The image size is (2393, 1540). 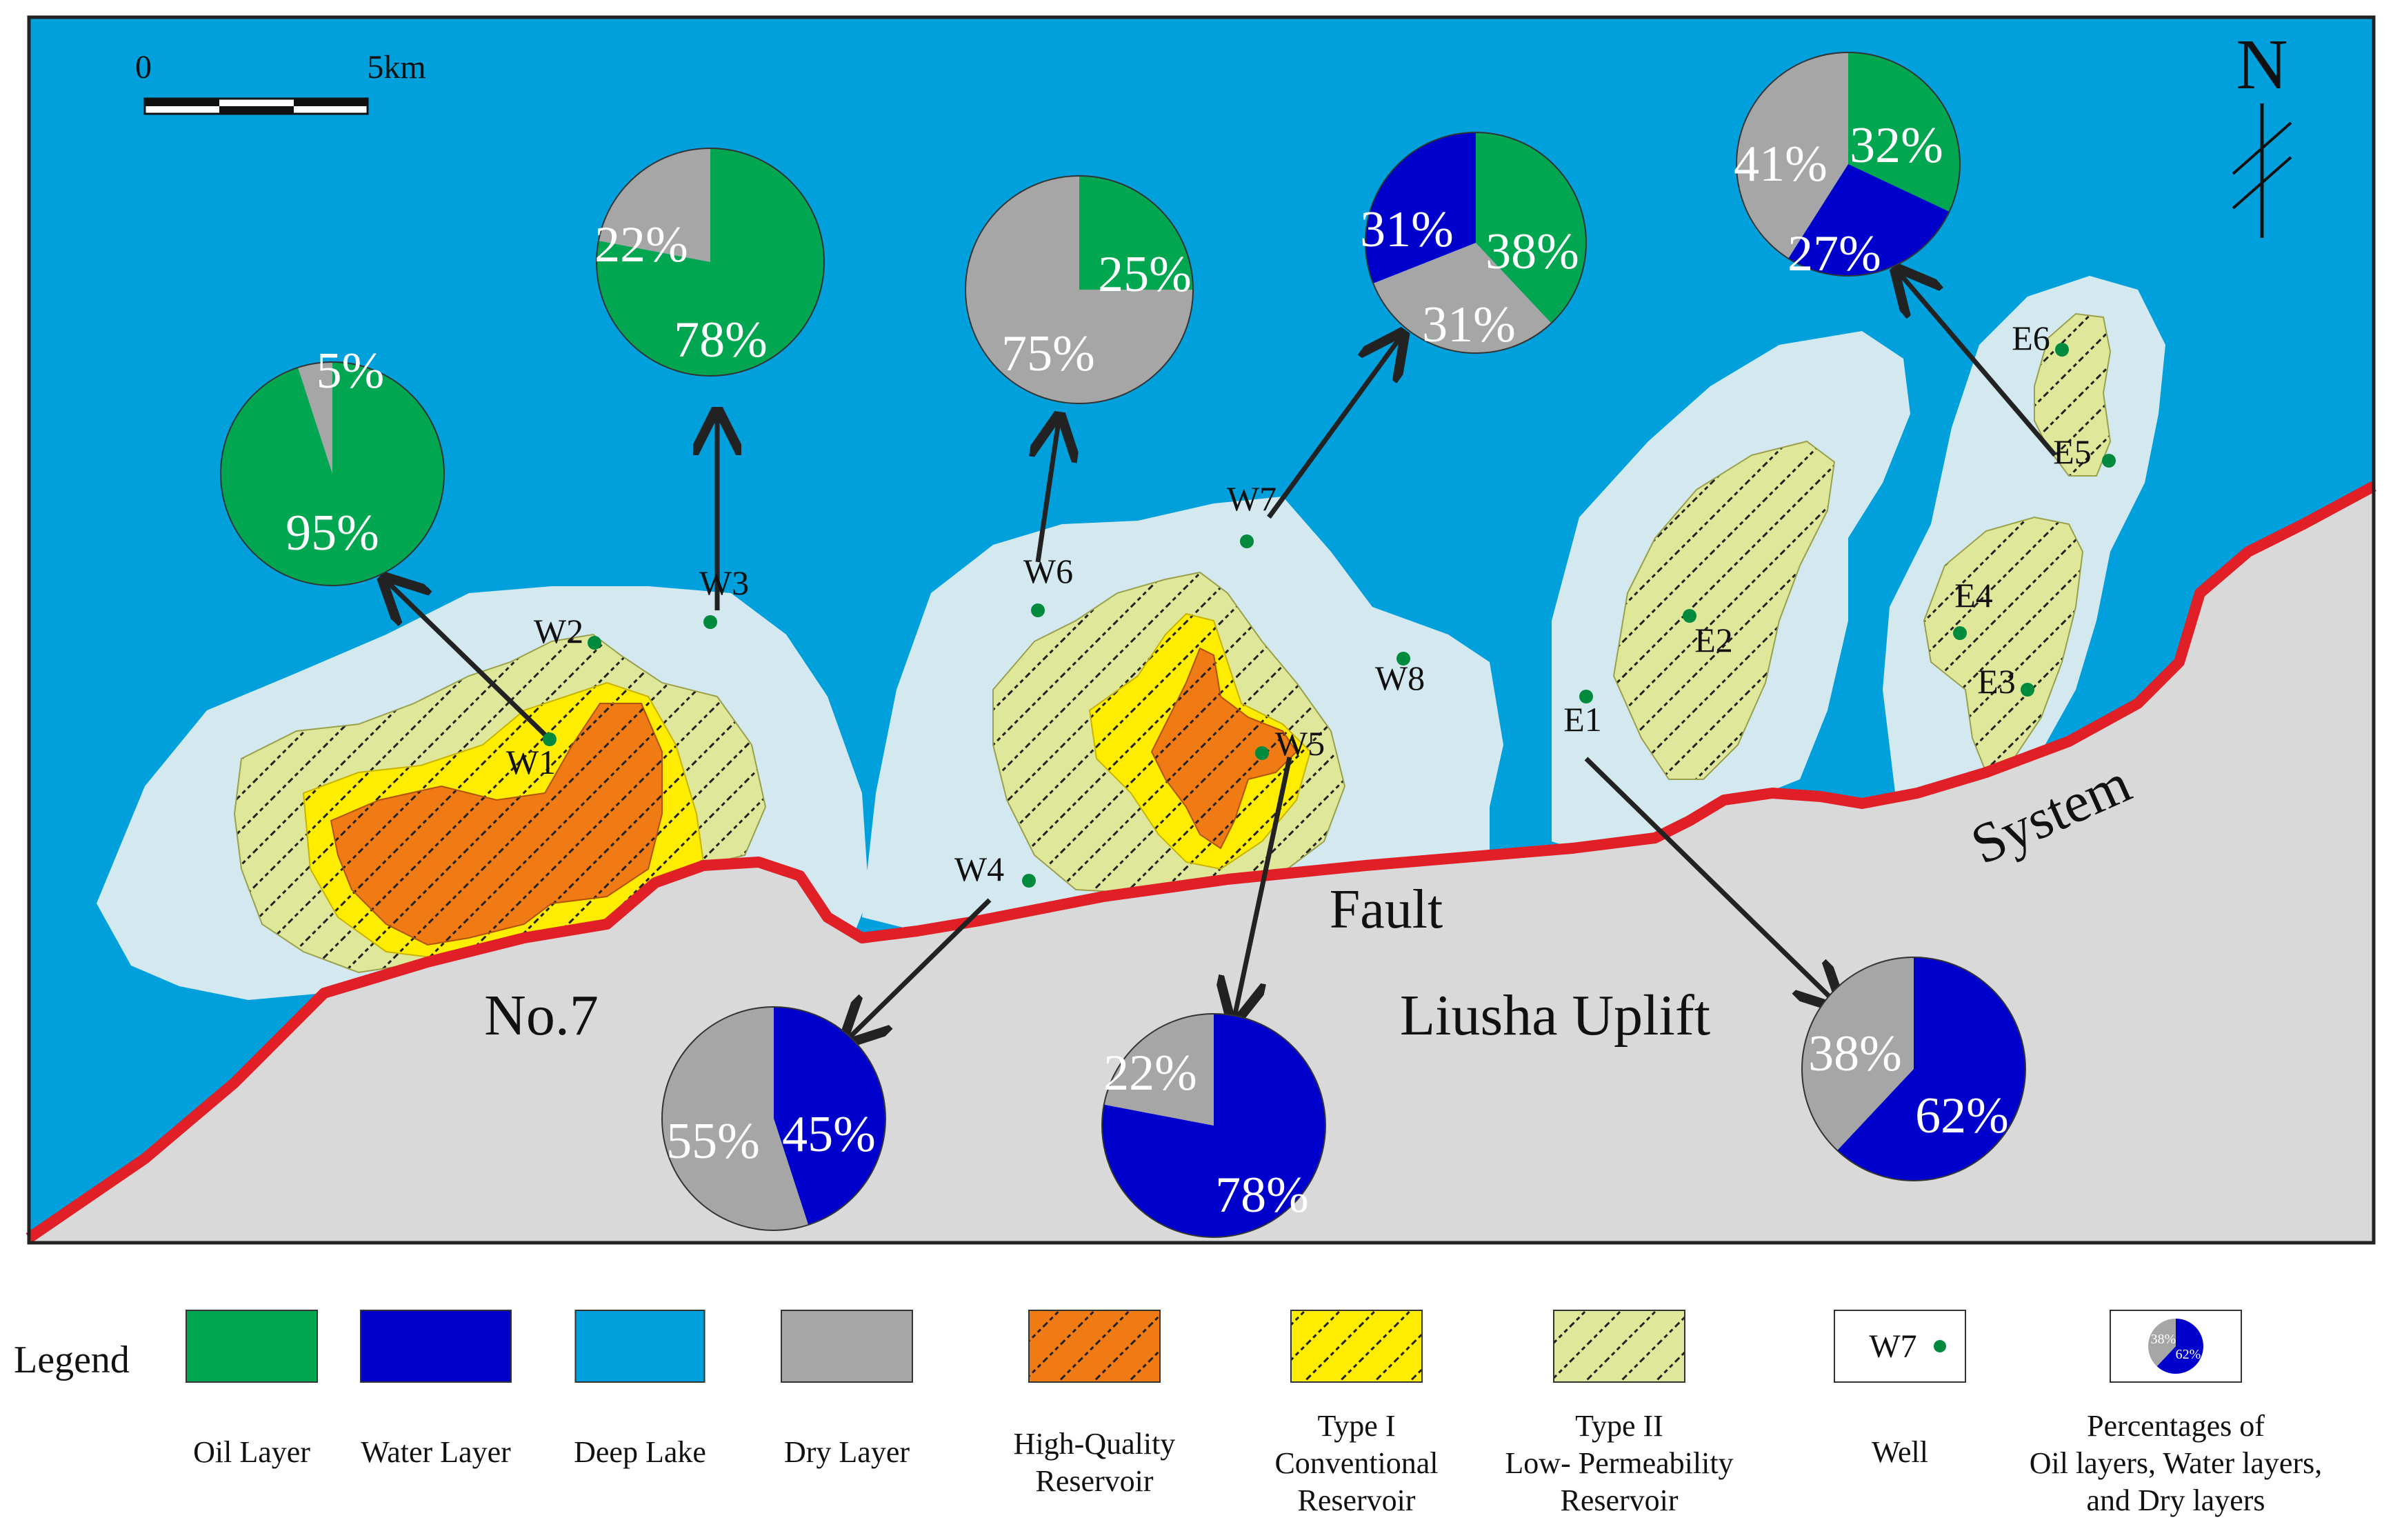 What do you see at coordinates (1300, 744) in the screenshot?
I see `well-label: W5` at bounding box center [1300, 744].